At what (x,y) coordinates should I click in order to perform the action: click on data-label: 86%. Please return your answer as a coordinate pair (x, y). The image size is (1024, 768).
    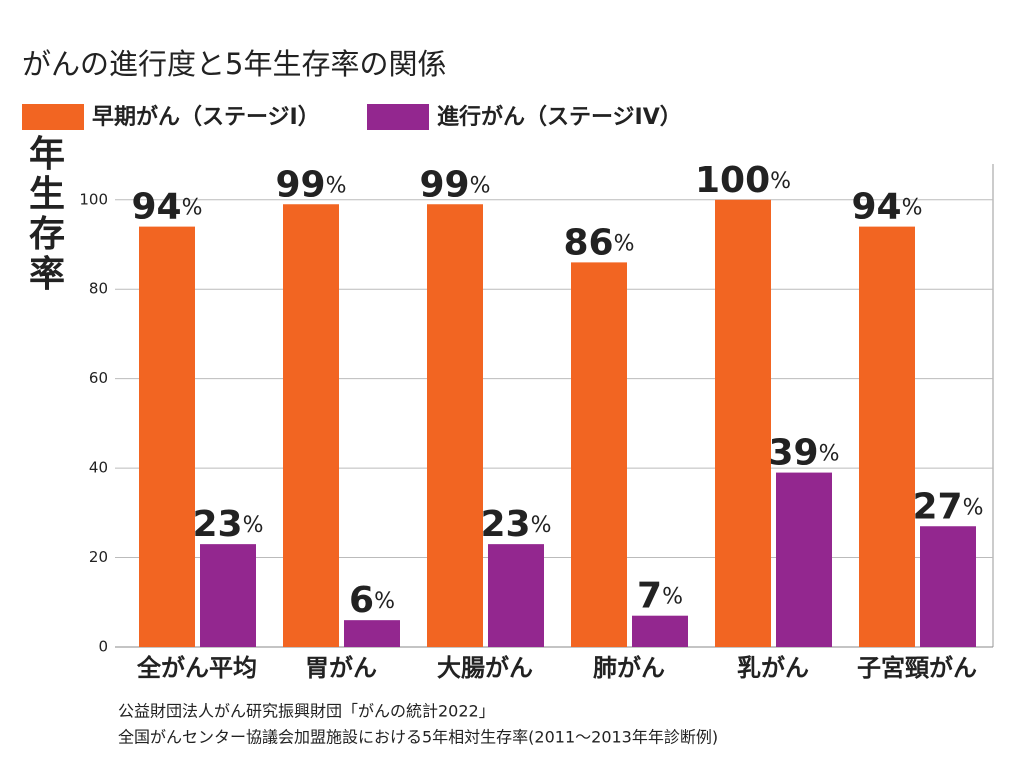
    Looking at the image, I should click on (598, 242).